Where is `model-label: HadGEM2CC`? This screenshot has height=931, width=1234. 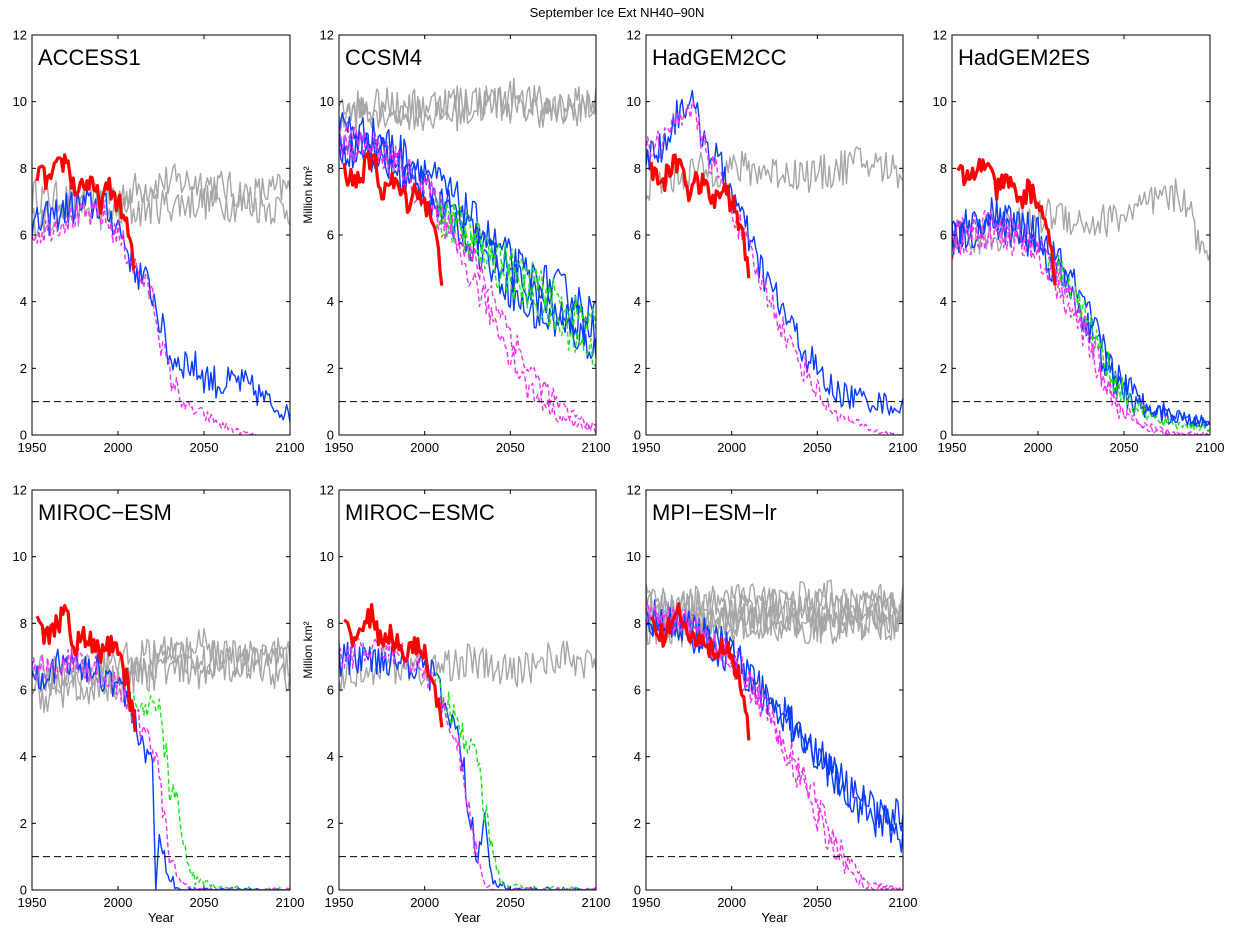
model-label: HadGEM2CC is located at coordinates (719, 57).